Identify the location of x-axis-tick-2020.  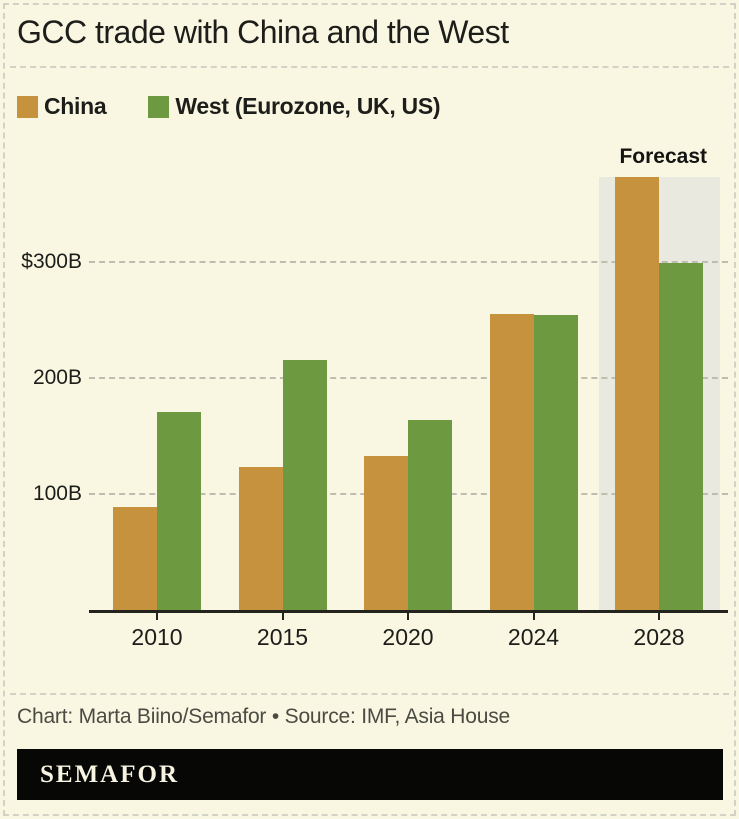
(408, 616).